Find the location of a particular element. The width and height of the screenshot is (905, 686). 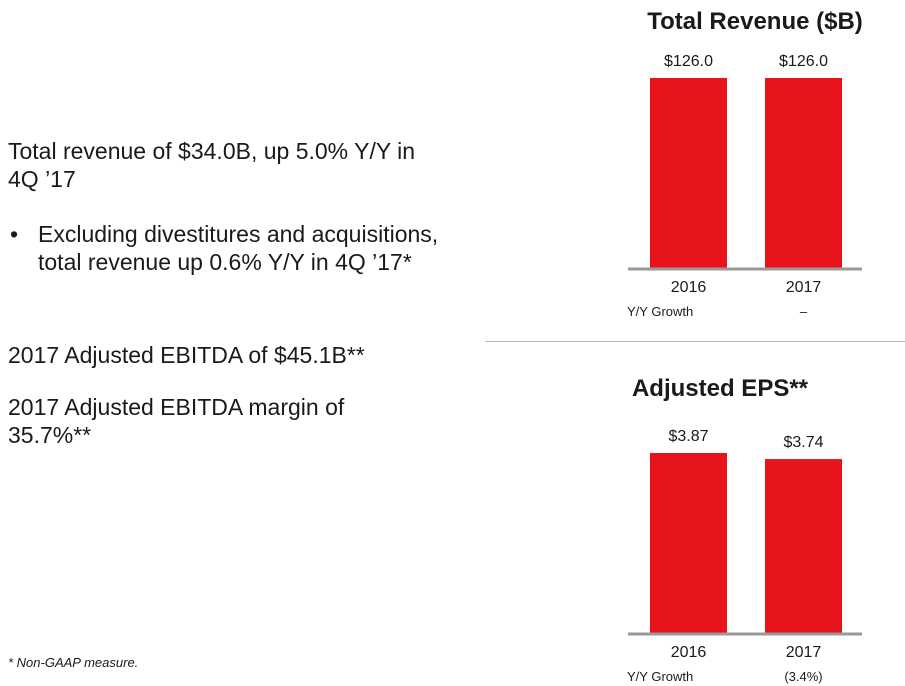

chart-title-revenue: Total Revenue ($B) is located at coordinates (755, 21).